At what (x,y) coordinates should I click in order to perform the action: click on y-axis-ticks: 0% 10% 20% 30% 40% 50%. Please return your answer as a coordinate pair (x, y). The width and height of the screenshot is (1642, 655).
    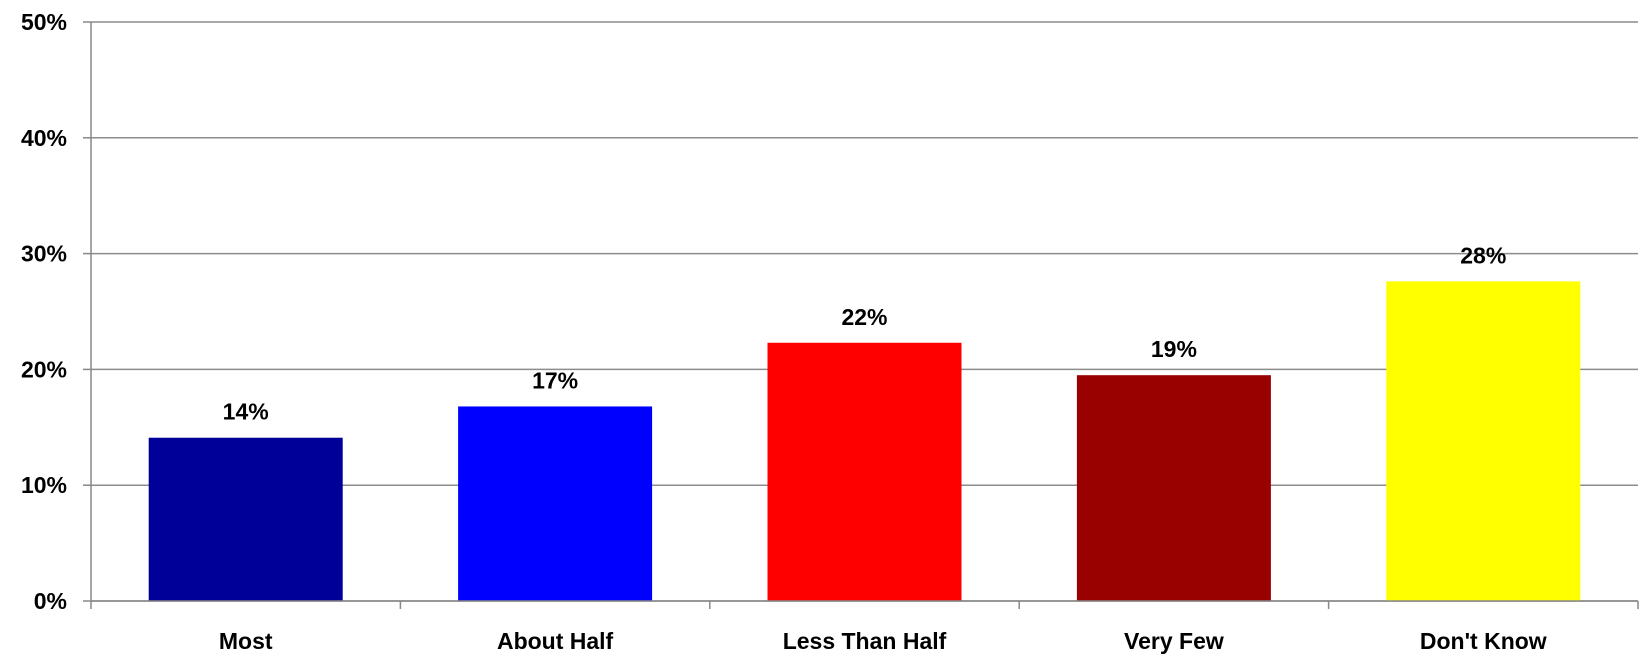
    Looking at the image, I should click on (56, 311).